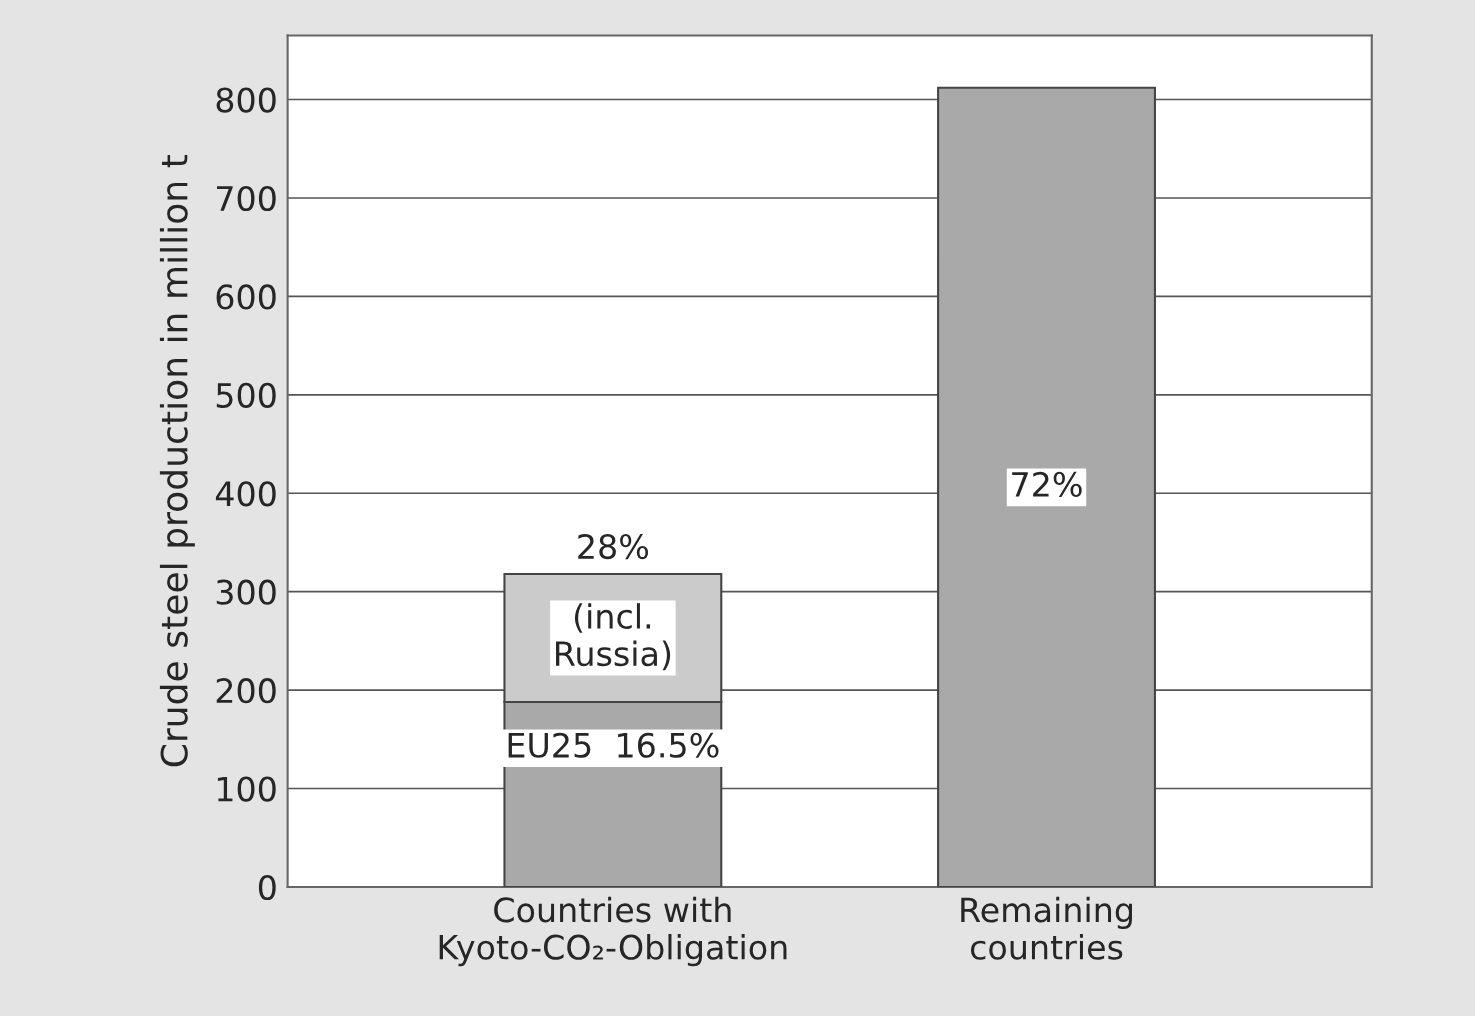 This screenshot has height=1016, width=1475. I want to click on y-tick-label: 0, so click(267, 887).